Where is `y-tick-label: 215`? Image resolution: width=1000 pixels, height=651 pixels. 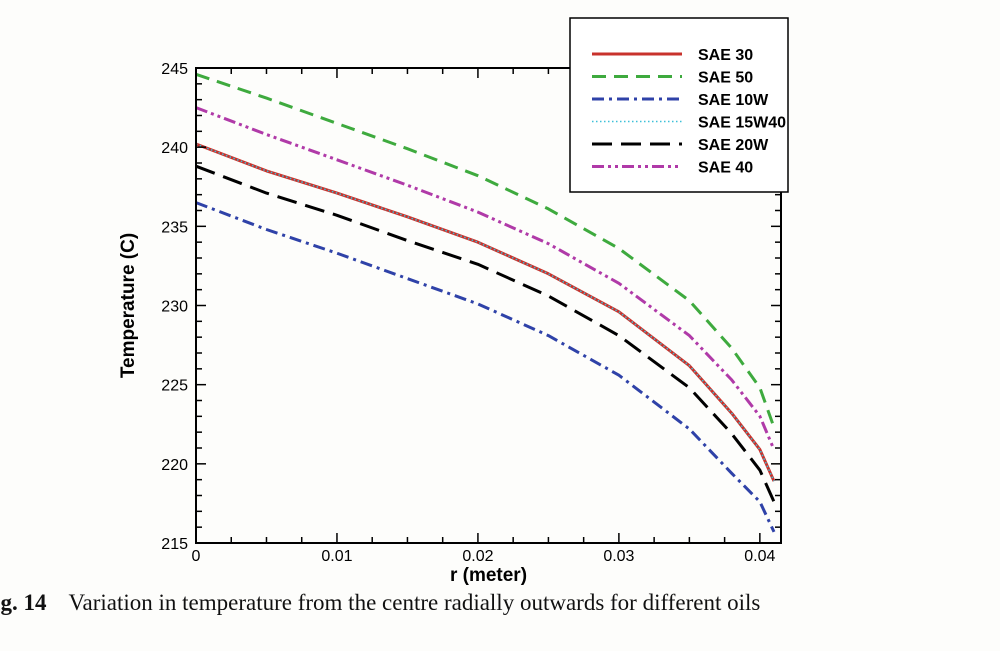
y-tick-label: 215 is located at coordinates (174, 544).